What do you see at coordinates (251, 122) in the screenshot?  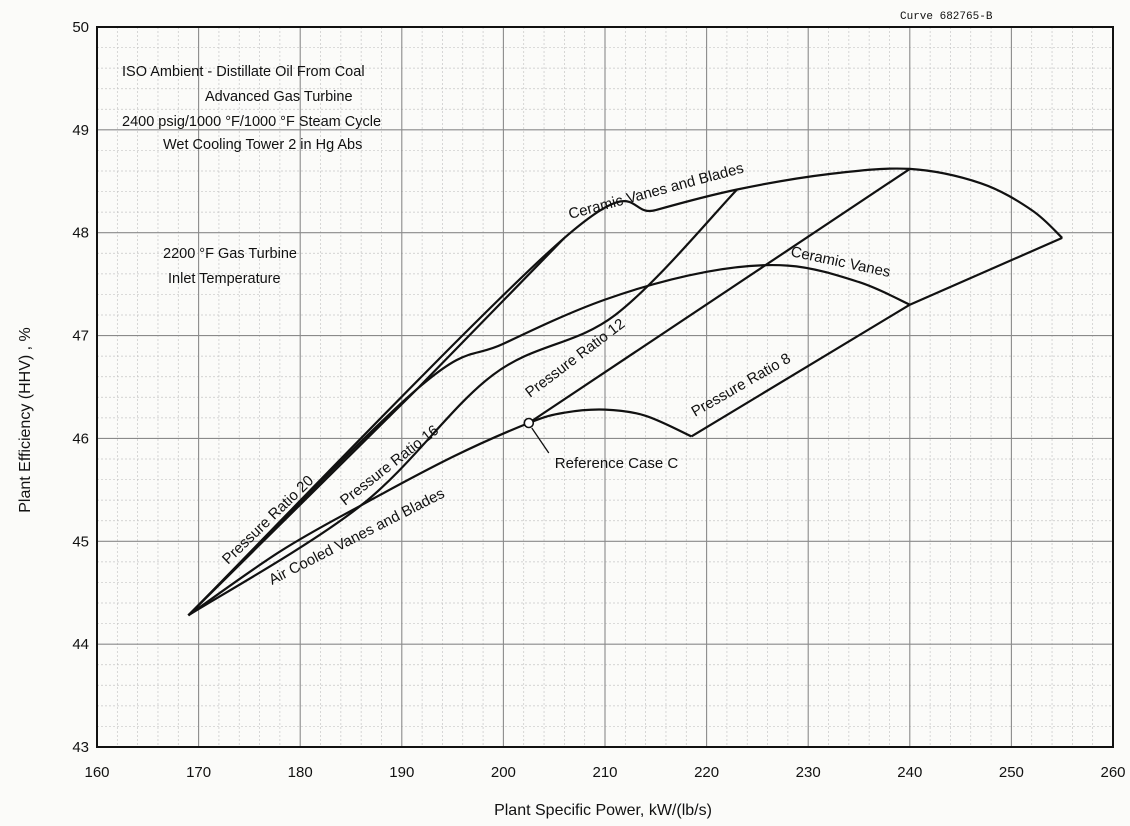 I see `note-line-3: 2400 psig/1000 °F/1000 °F Steam Cycle` at bounding box center [251, 122].